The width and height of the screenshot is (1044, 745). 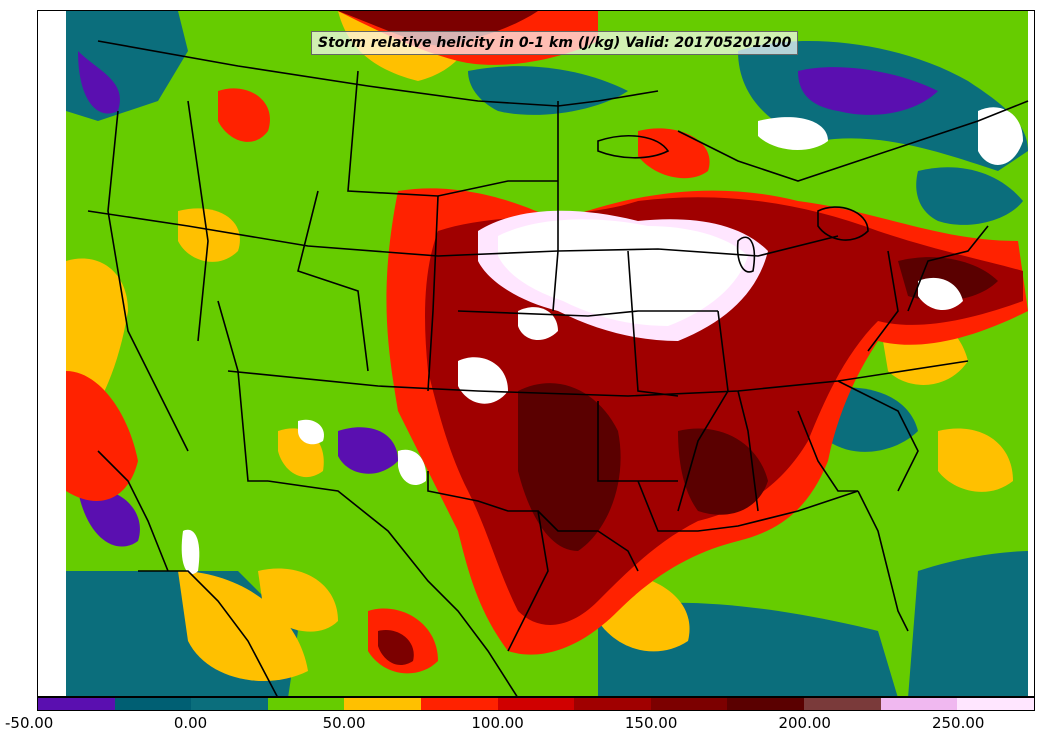 I want to click on colorbar-tick-label: -50.00, so click(x=29, y=723).